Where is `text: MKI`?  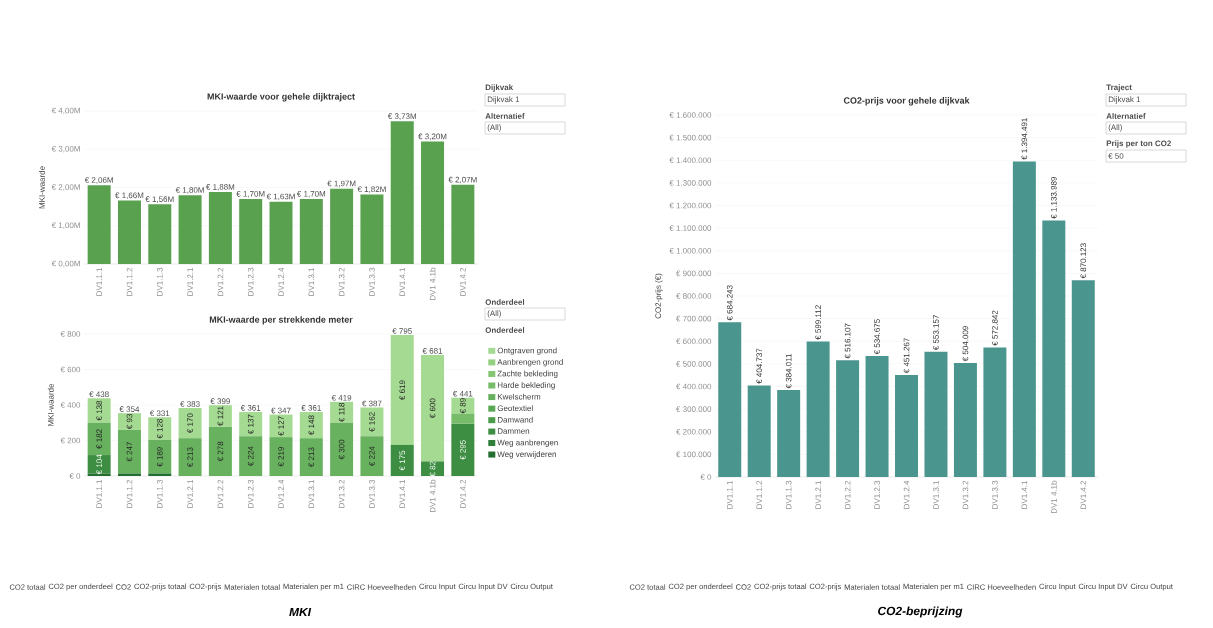
text: MKI is located at coordinates (300, 612).